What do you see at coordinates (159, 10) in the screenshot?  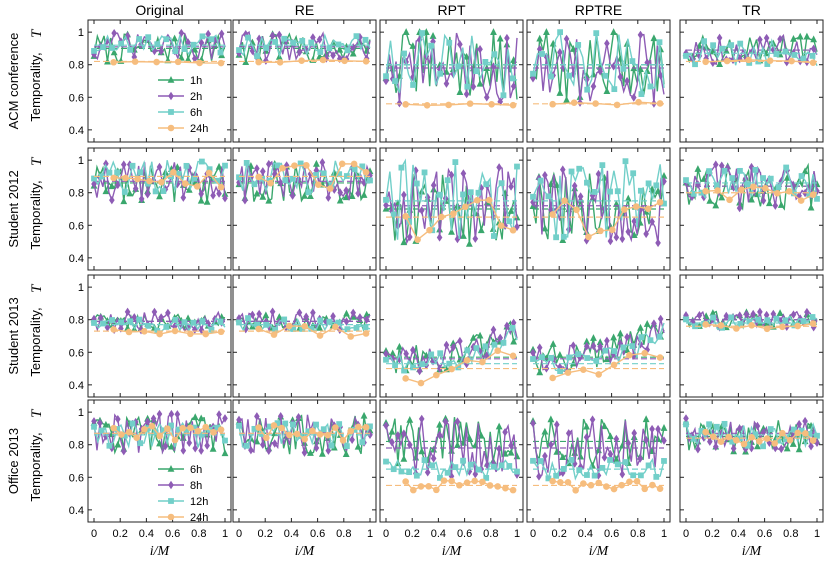 I see `column-title: Original` at bounding box center [159, 10].